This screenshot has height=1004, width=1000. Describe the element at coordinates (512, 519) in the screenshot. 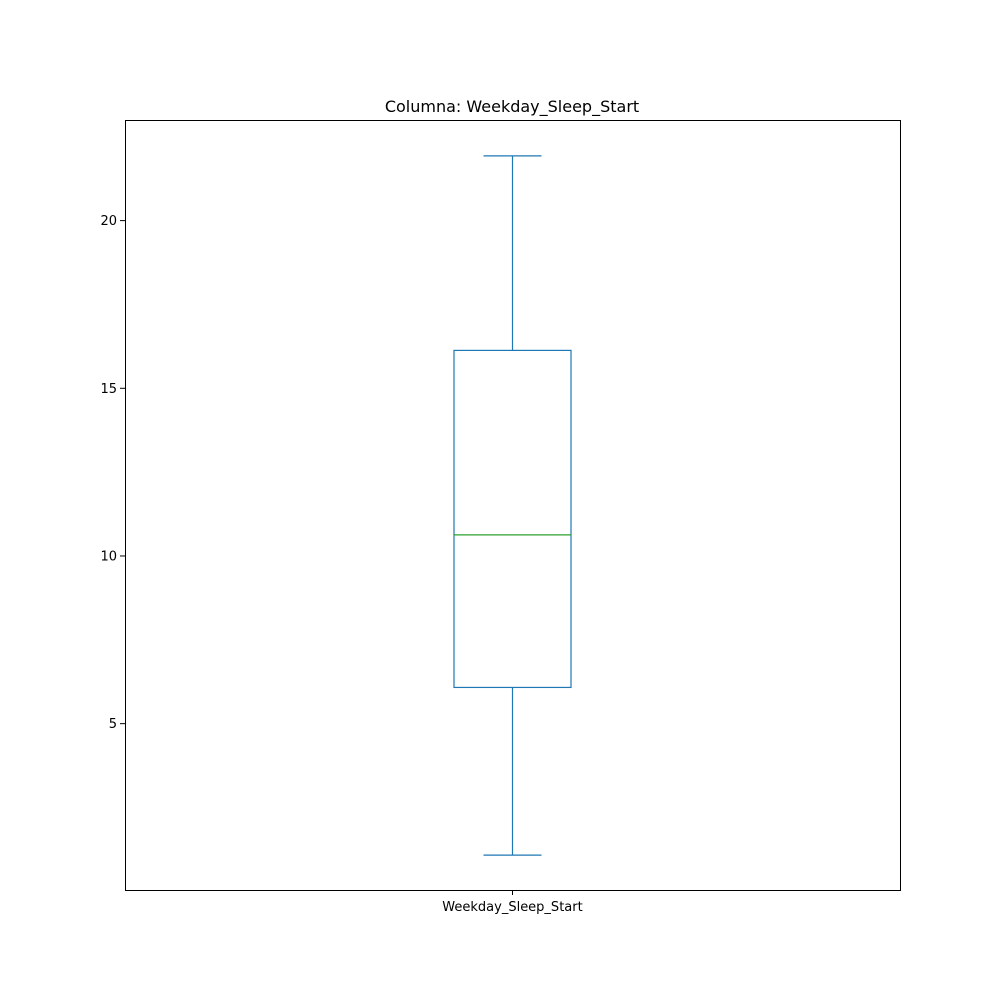

I see `box-iqr` at that location.